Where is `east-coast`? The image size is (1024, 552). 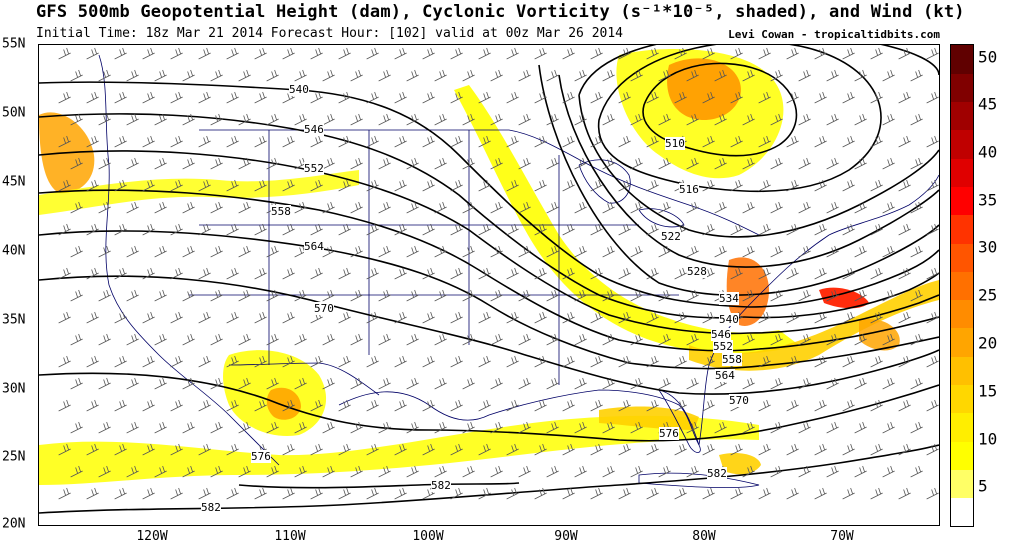
east-coast is located at coordinates (818, 310).